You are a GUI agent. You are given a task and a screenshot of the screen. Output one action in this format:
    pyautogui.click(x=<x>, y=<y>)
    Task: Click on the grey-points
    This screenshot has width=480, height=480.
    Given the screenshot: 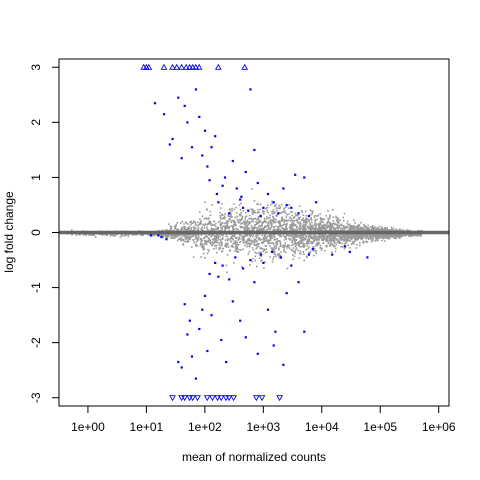 What is the action you would take?
    pyautogui.click(x=244, y=231)
    